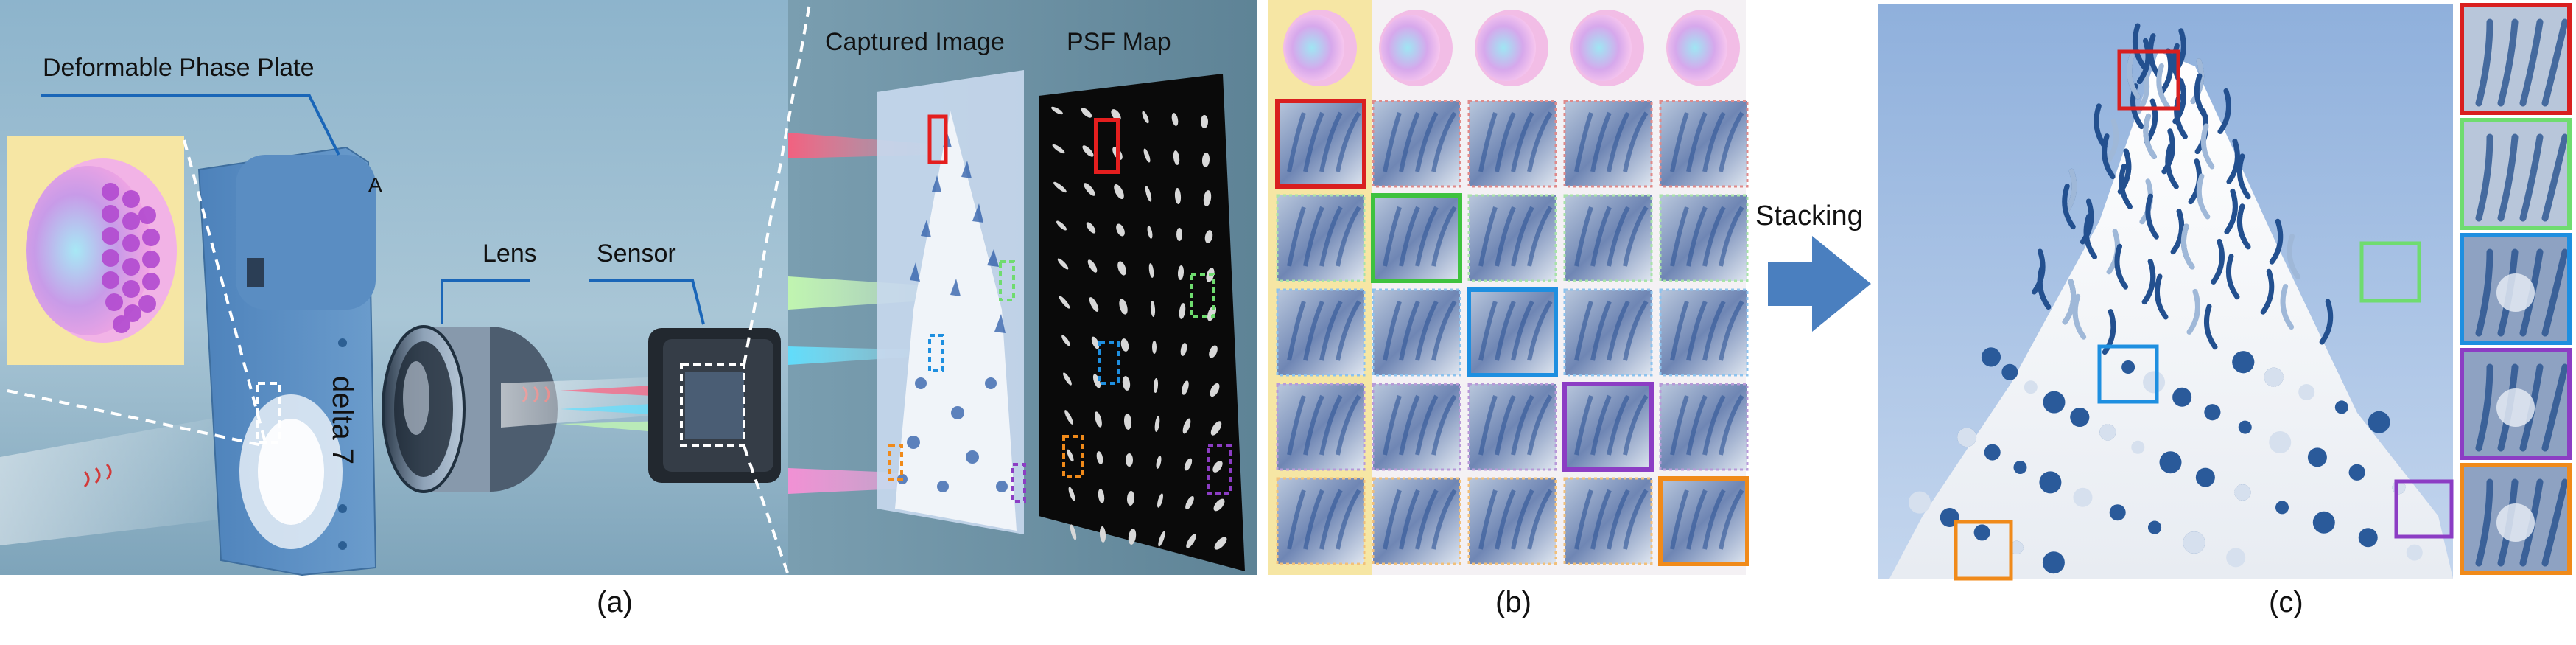  I want to click on zoomed-crop, so click(2516, 174).